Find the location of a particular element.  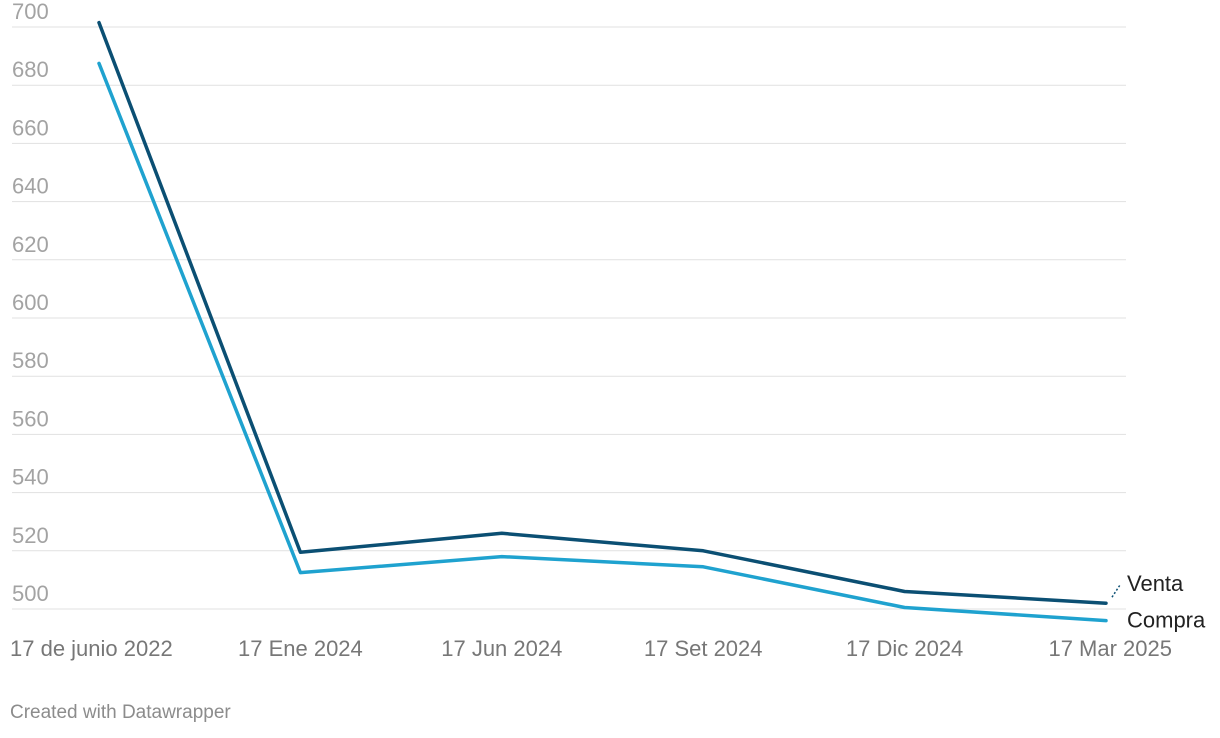

y-tick-label: 540 is located at coordinates (30, 477).